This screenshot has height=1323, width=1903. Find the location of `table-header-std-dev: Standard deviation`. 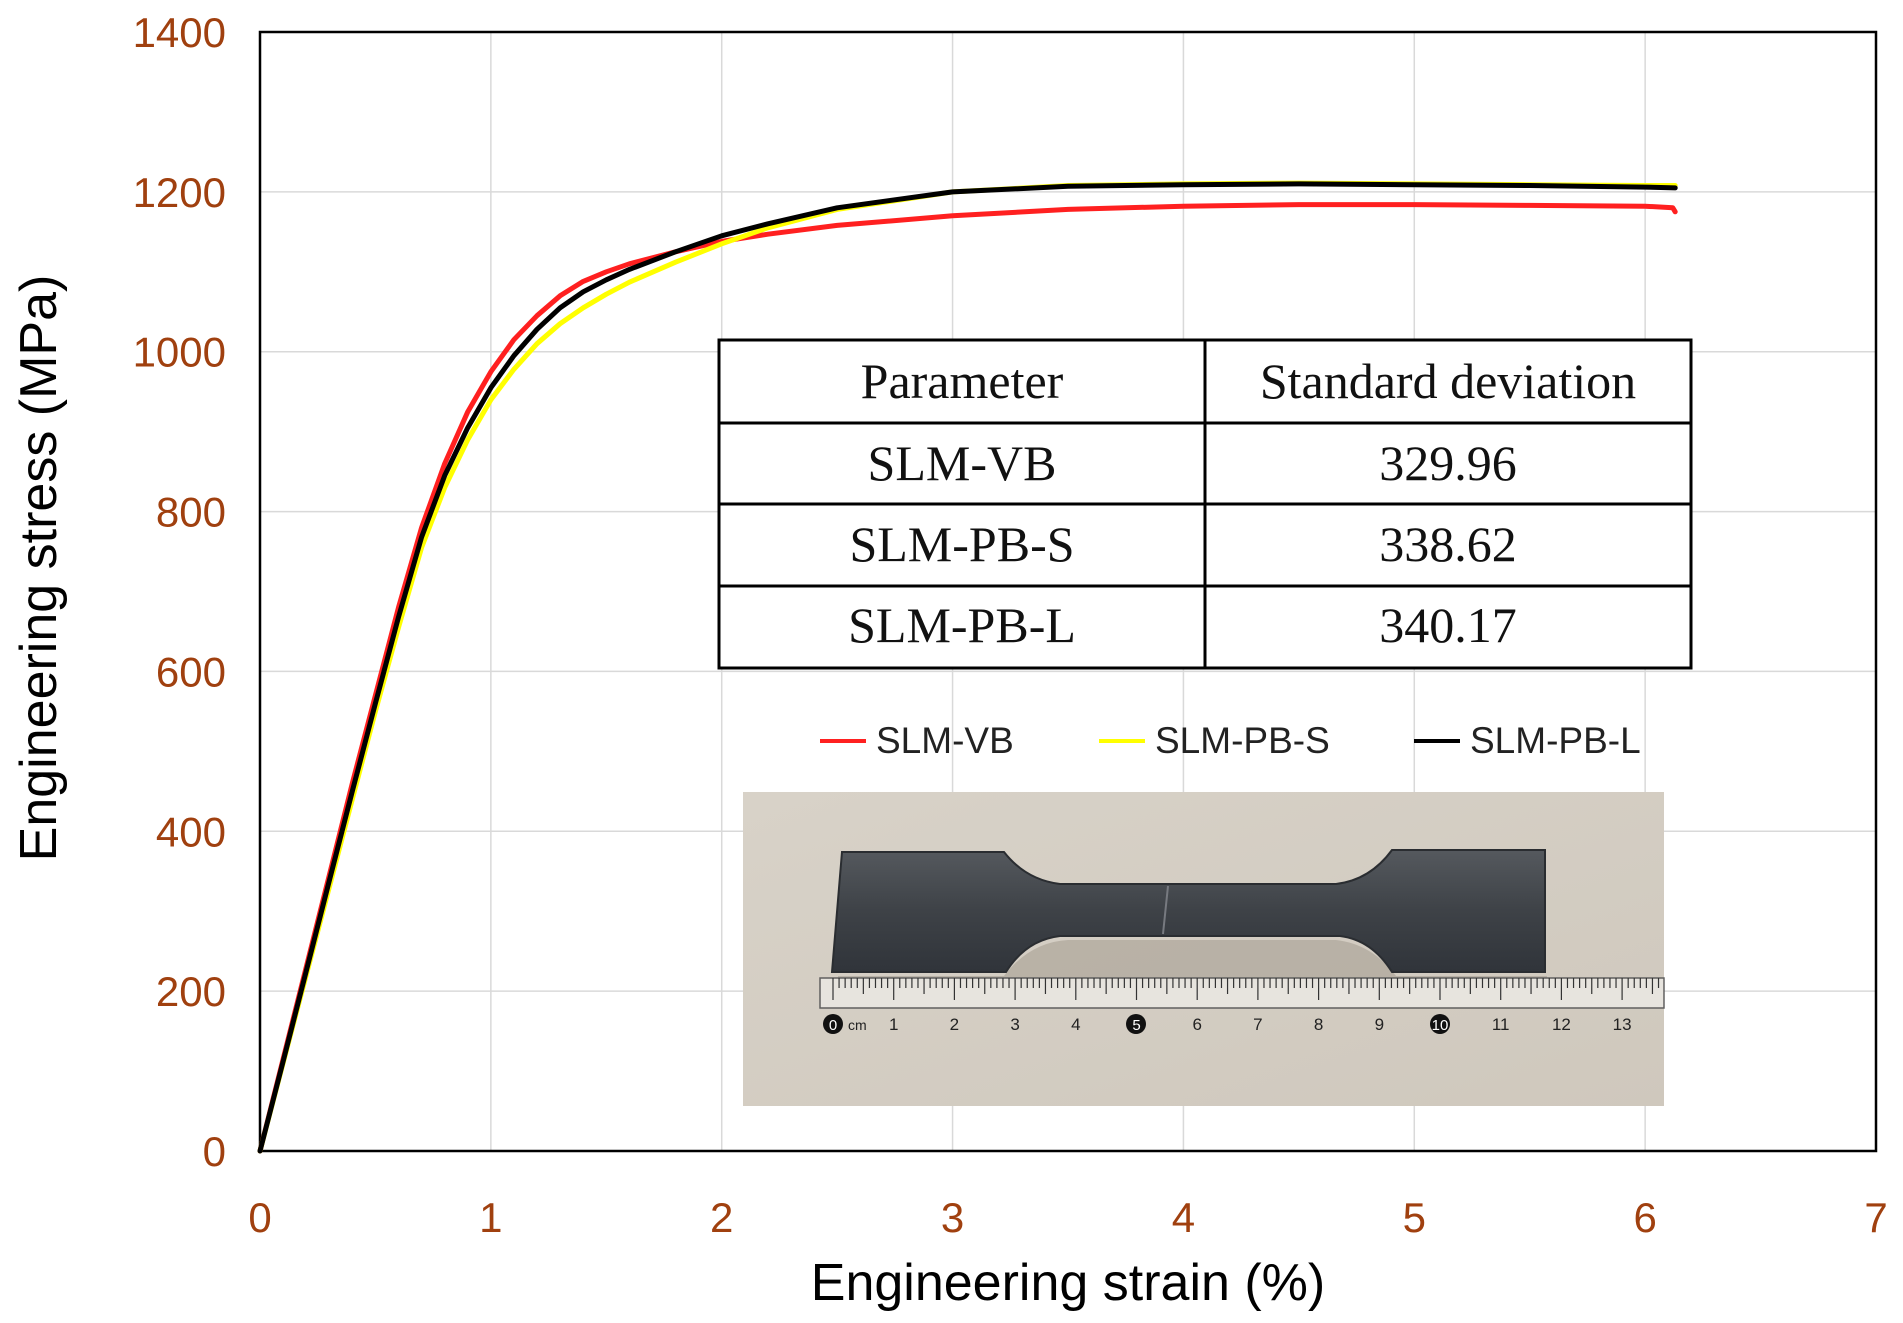

table-header-std-dev: Standard deviation is located at coordinates (1448, 381).